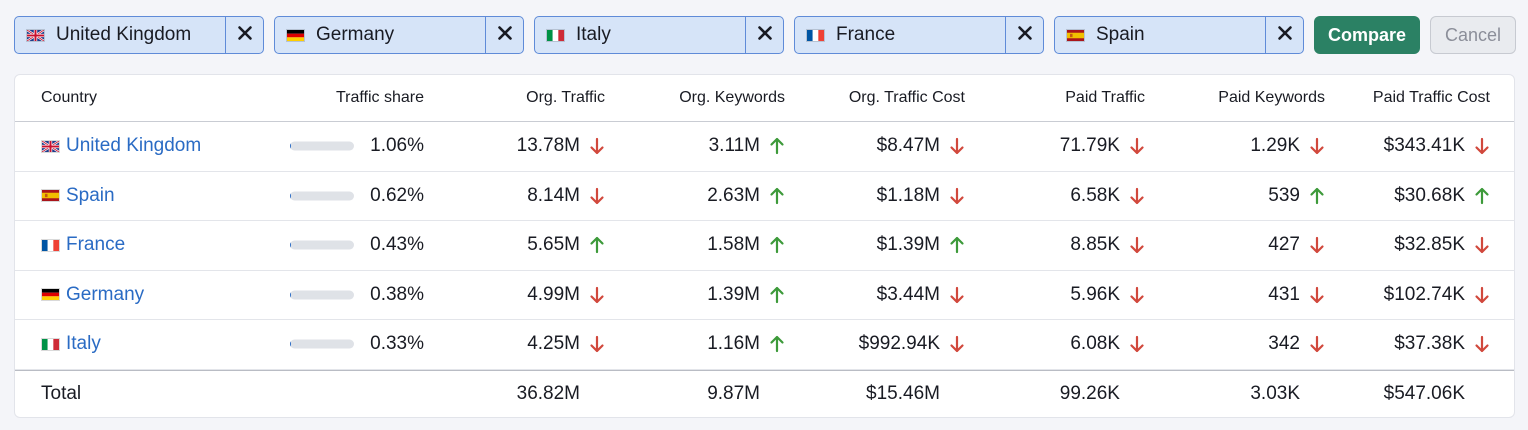 This screenshot has height=430, width=1528. What do you see at coordinates (734, 146) in the screenshot?
I see `metric-value: 3.11M` at bounding box center [734, 146].